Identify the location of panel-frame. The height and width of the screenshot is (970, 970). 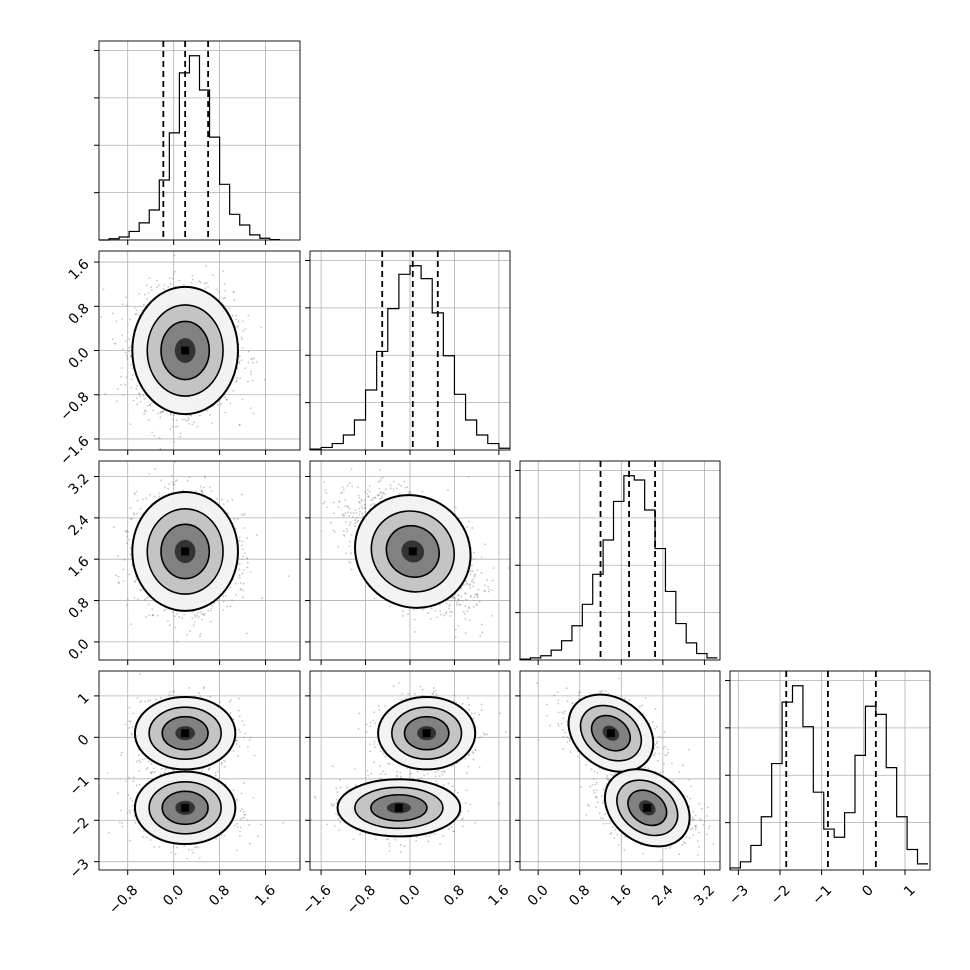
(620, 560).